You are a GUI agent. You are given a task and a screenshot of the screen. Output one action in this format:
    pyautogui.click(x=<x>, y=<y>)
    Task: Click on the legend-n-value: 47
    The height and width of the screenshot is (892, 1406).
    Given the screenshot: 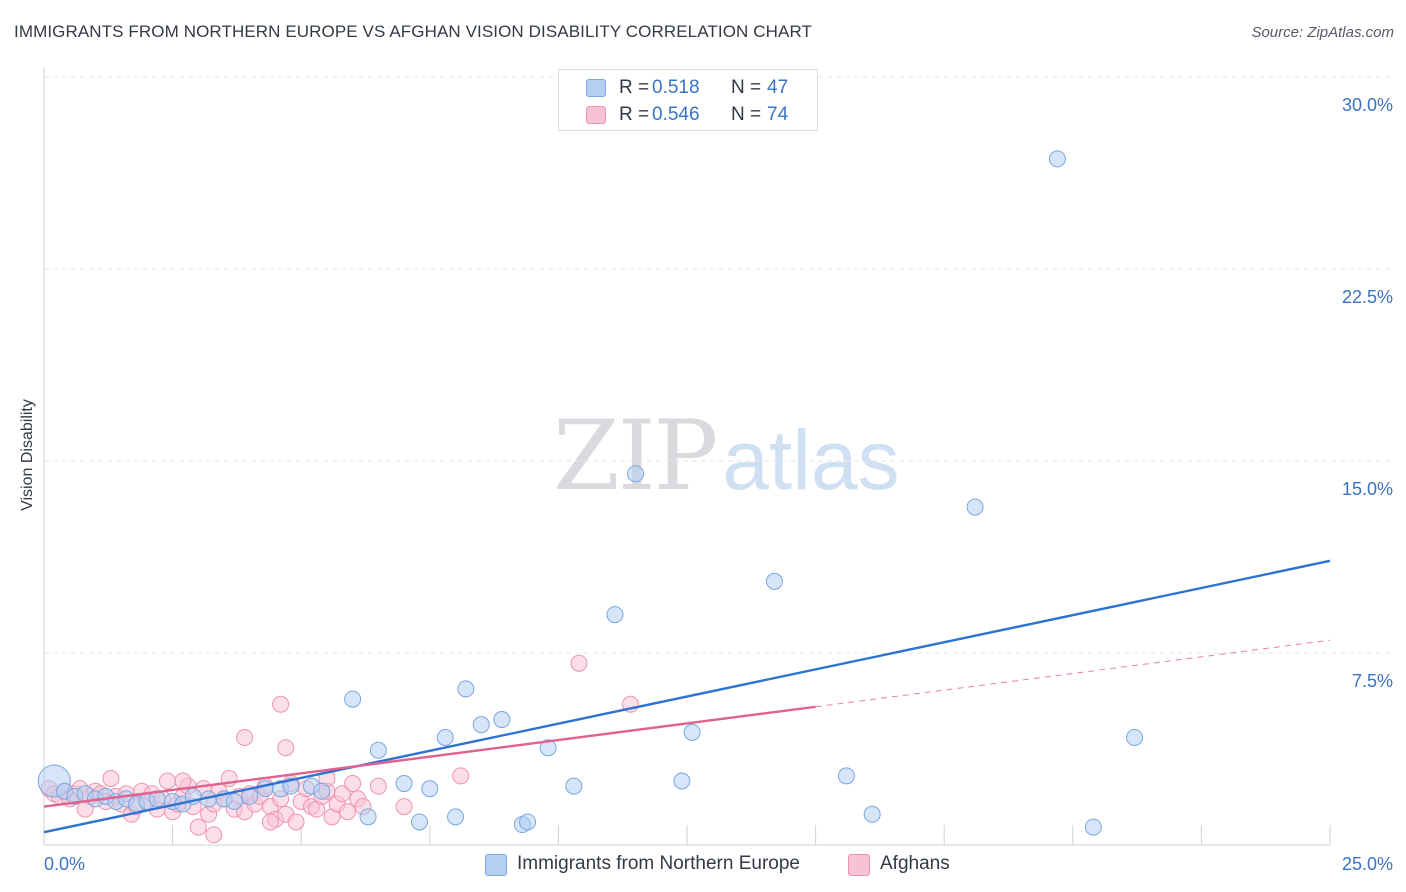 What is the action you would take?
    pyautogui.click(x=778, y=87)
    